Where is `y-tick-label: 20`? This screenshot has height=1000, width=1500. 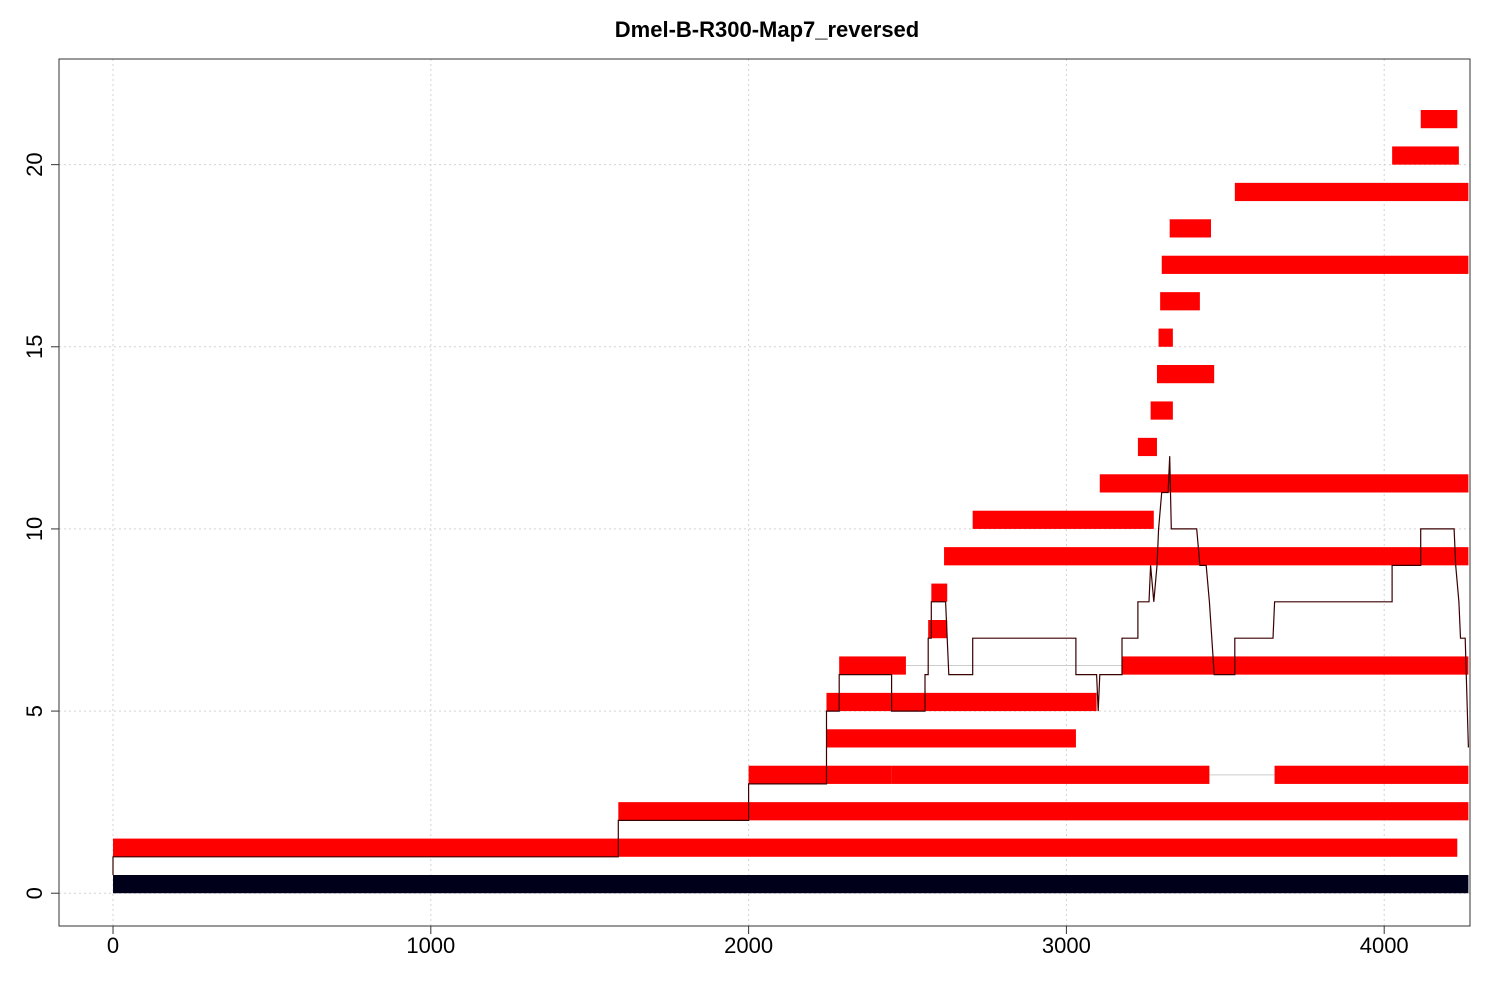 y-tick-label: 20 is located at coordinates (34, 164).